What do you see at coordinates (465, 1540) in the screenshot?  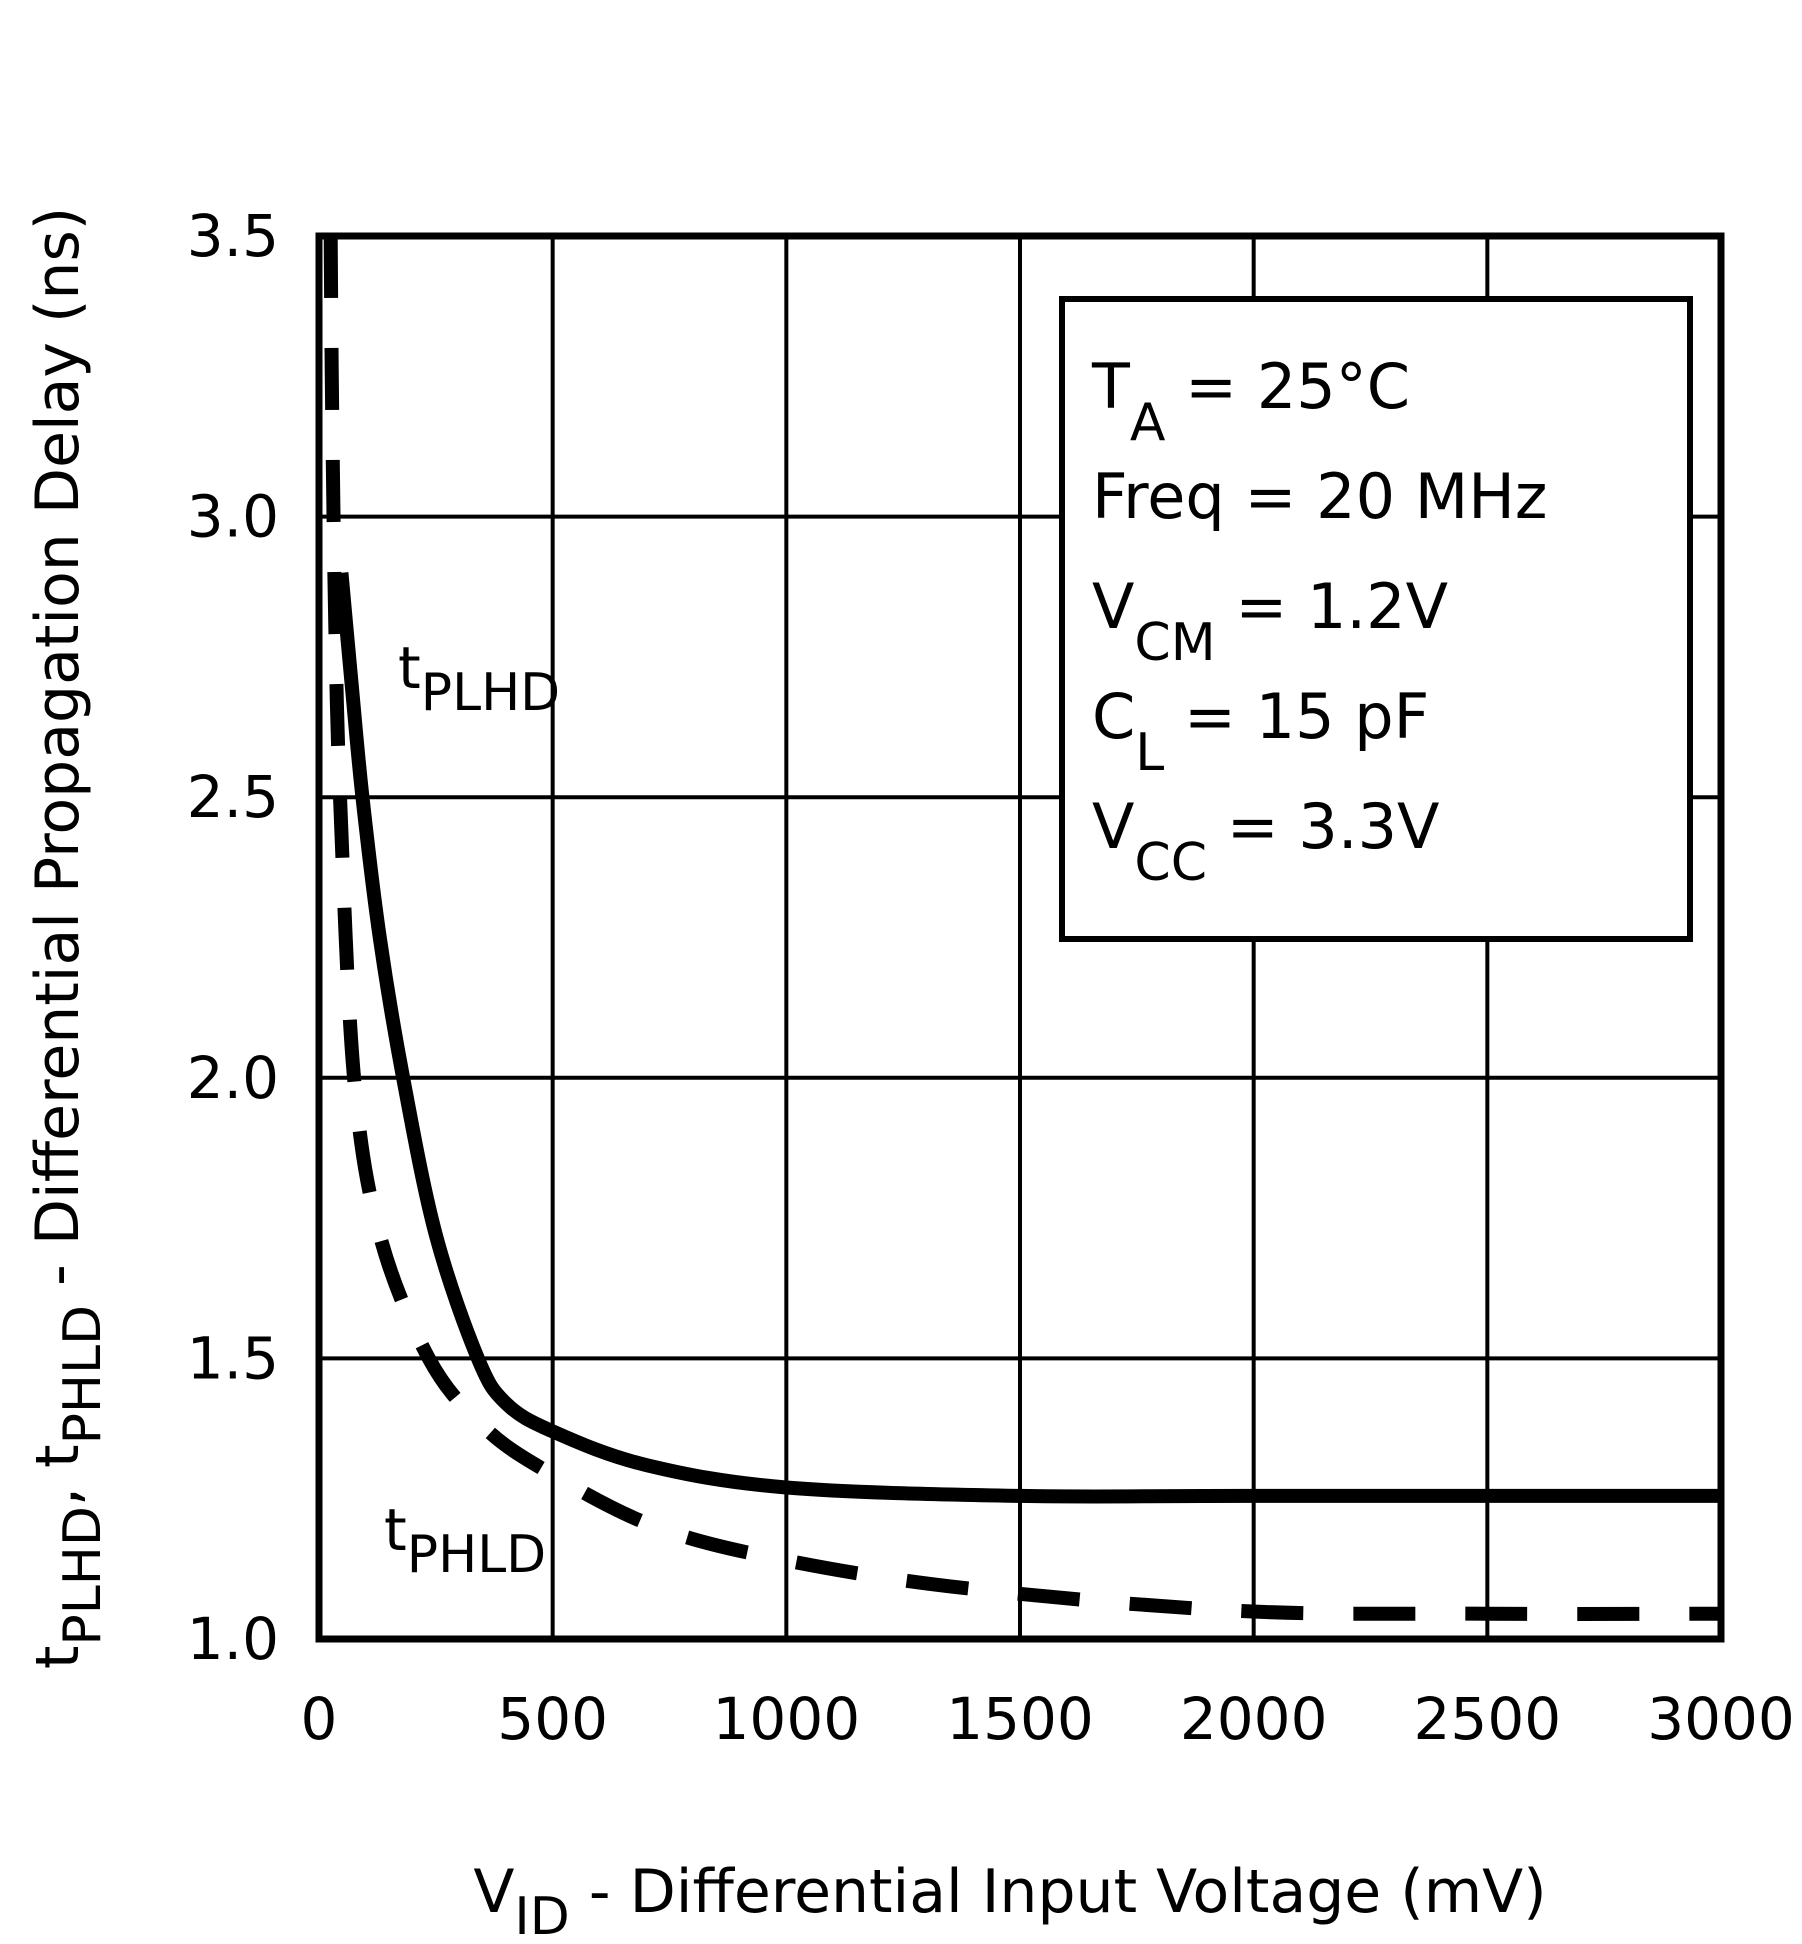 I see `label-tphld: tPHLD` at bounding box center [465, 1540].